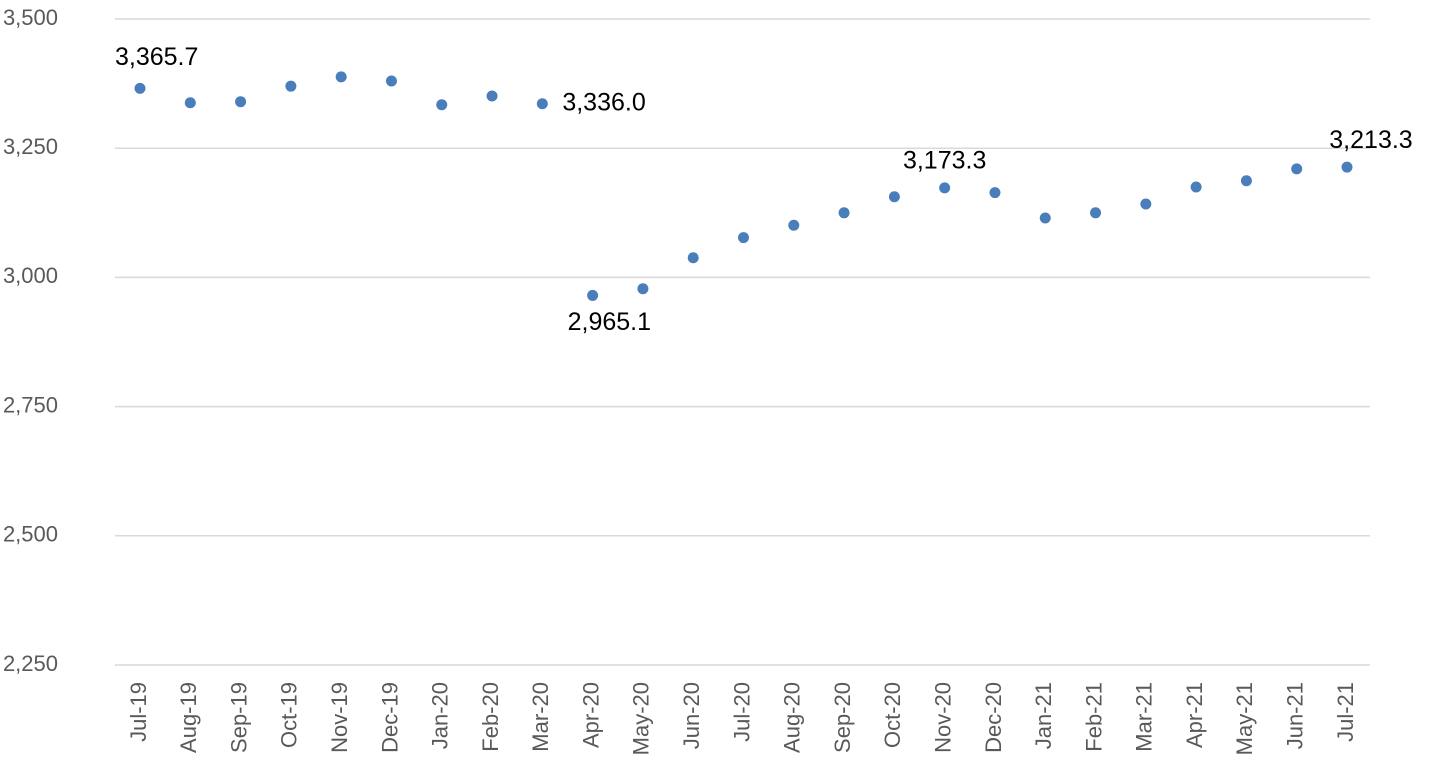 The height and width of the screenshot is (773, 1429). I want to click on y-tick-label: 3,000, so click(30, 275).